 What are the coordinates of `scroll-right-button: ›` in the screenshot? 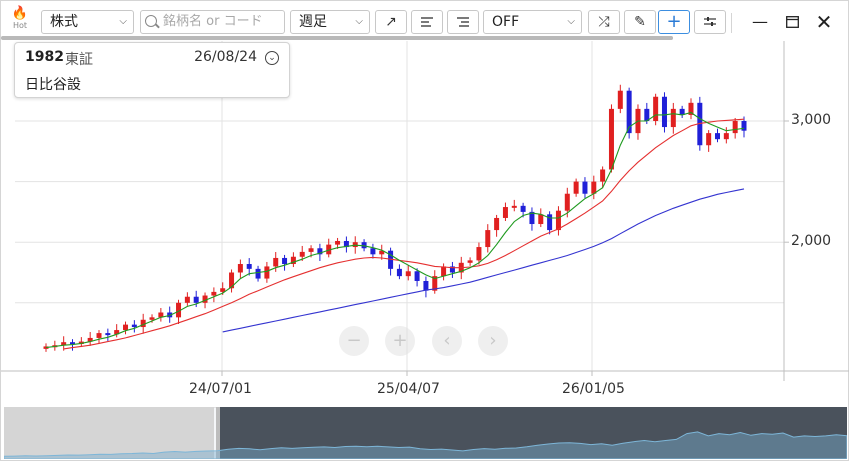 It's located at (493, 341).